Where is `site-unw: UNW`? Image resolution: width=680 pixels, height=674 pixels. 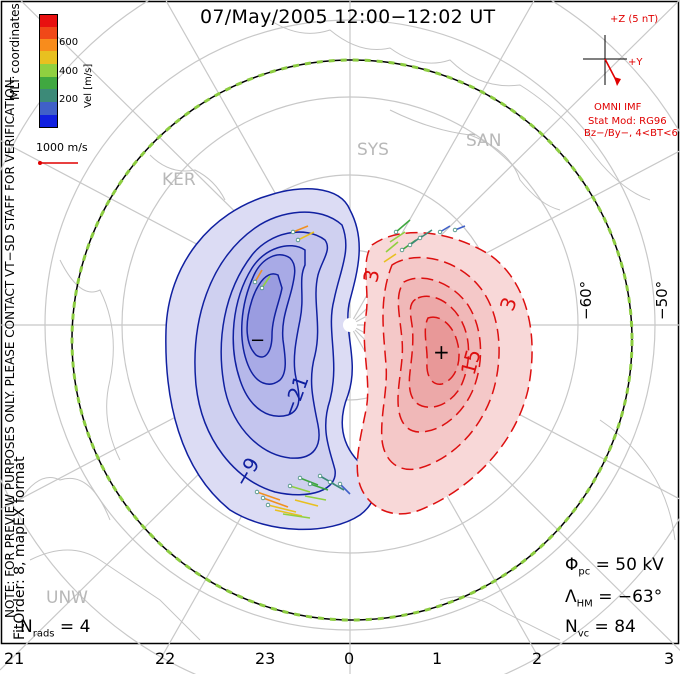
site-unw: UNW is located at coordinates (67, 598).